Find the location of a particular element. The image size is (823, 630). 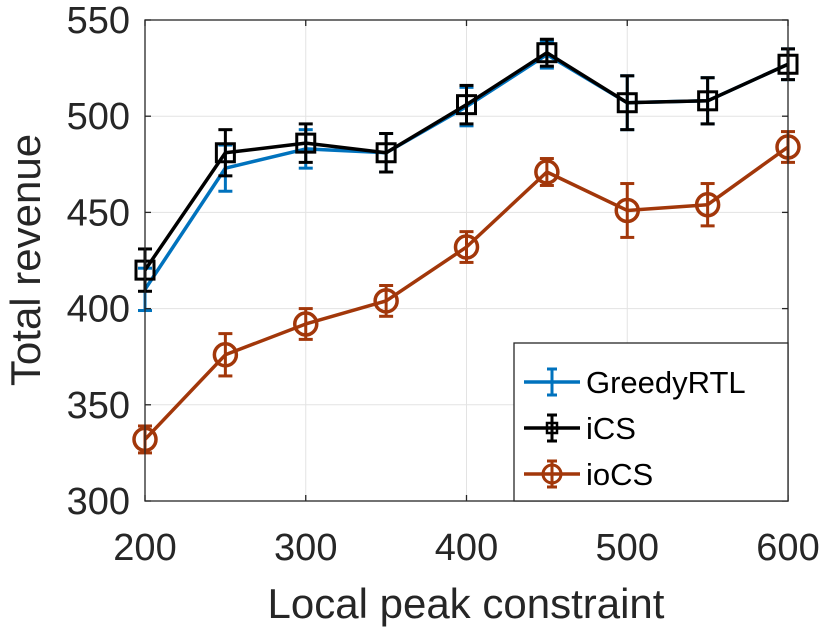

y-tick-label: 400 is located at coordinates (98, 310).